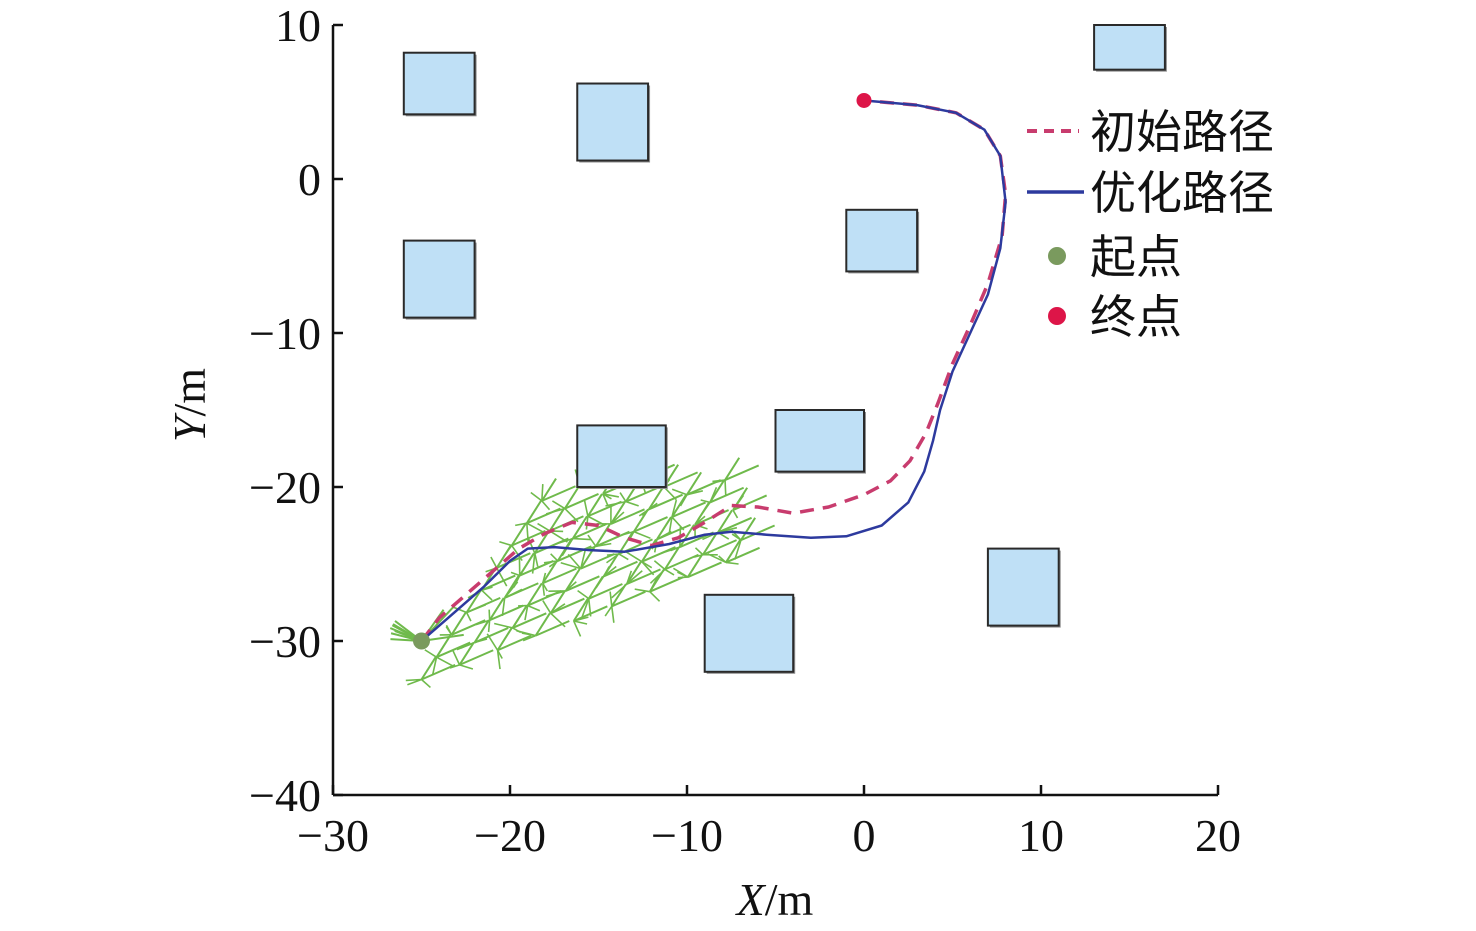  What do you see at coordinates (333, 835) in the screenshot?
I see `x-tick-label: −30` at bounding box center [333, 835].